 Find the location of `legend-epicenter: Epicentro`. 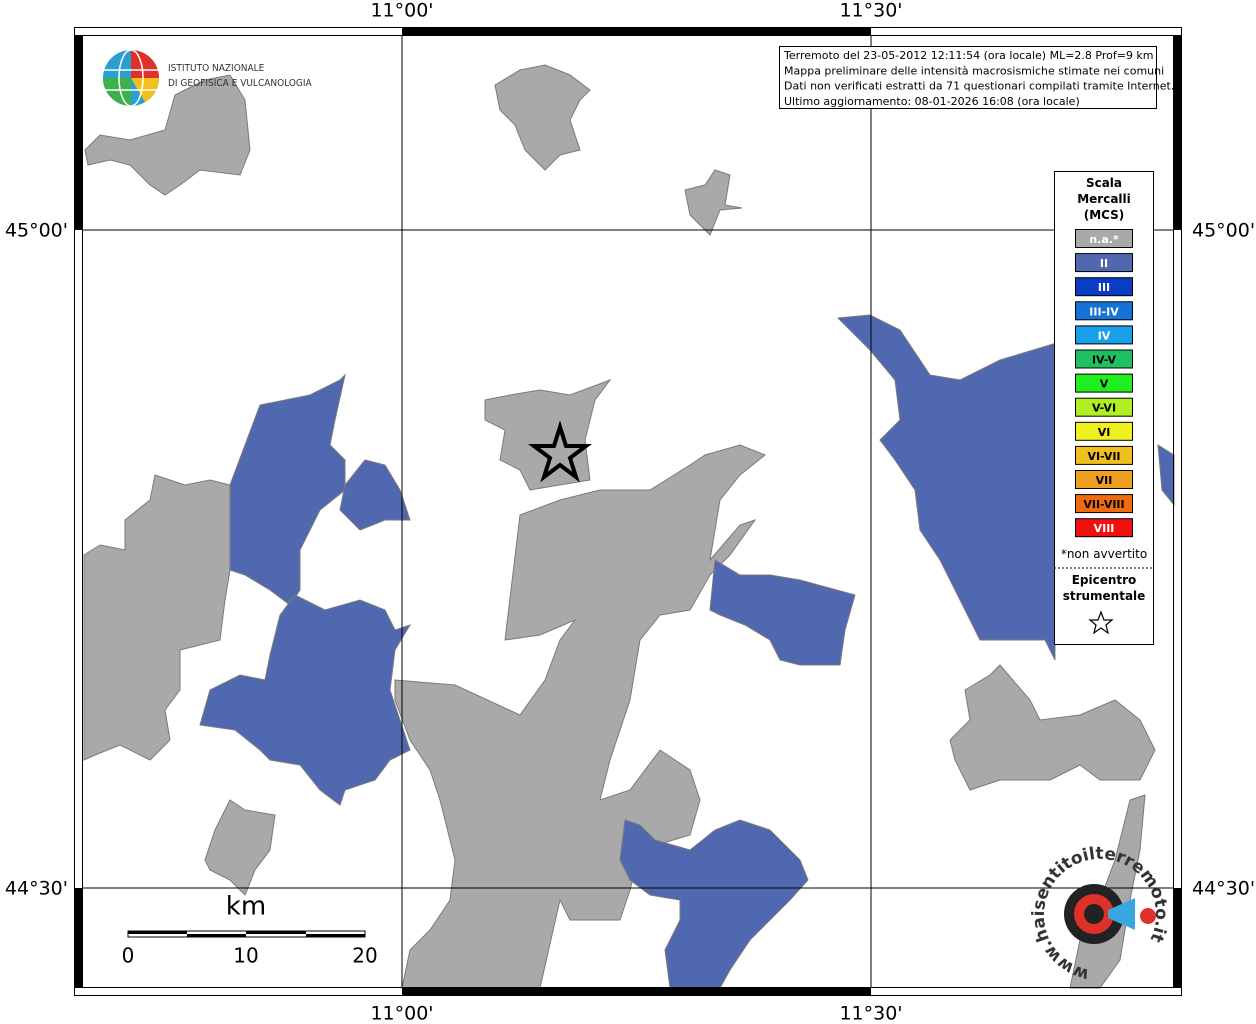

legend-epicenter: Epicentro is located at coordinates (1104, 580).